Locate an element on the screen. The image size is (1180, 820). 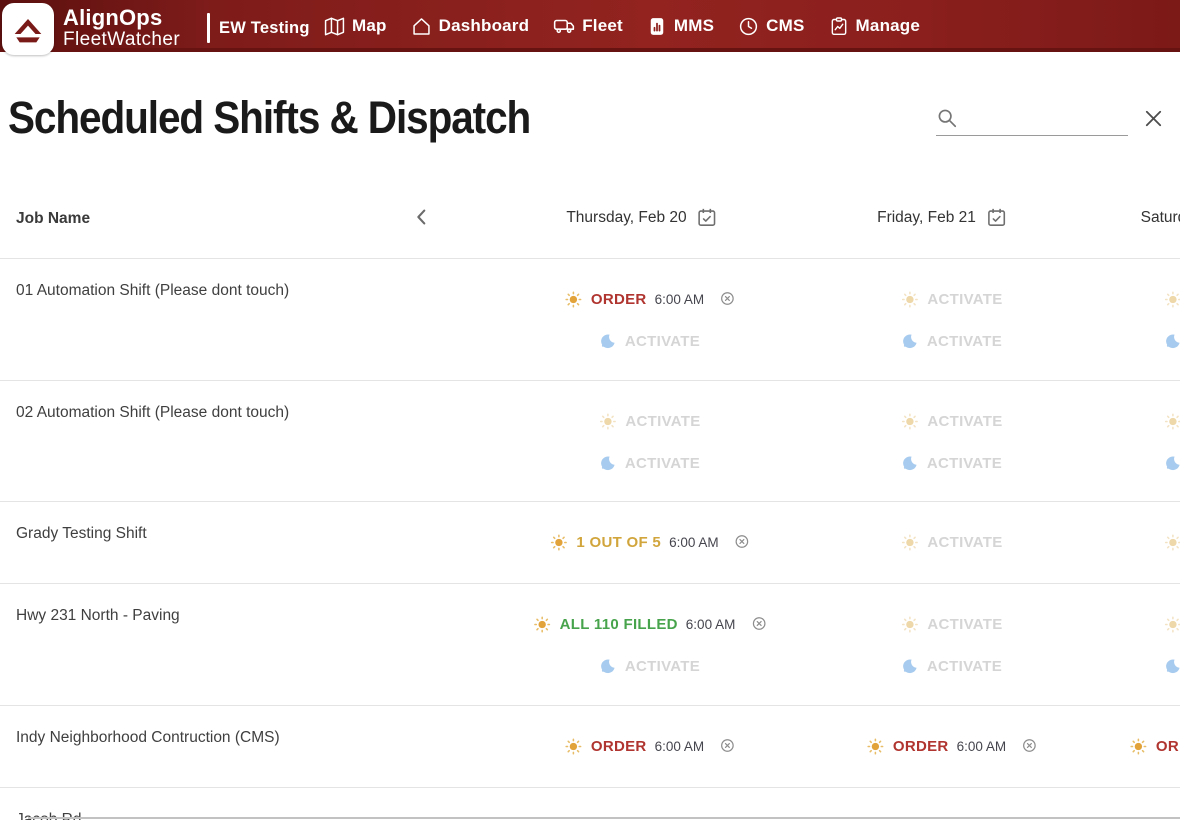
nav-item-label: MMS is located at coordinates (694, 25).